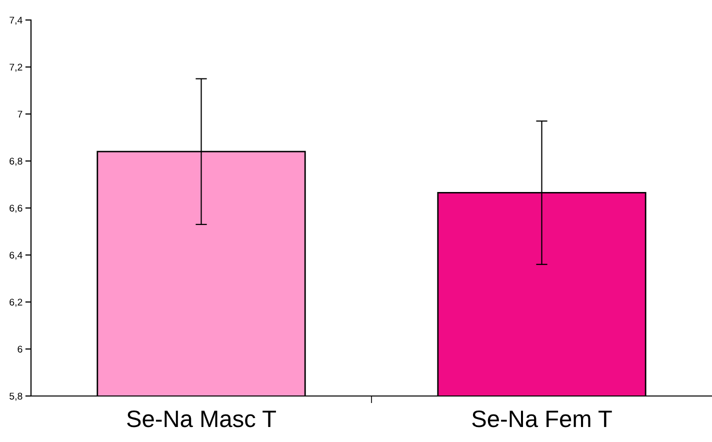 The height and width of the screenshot is (442, 712). What do you see at coordinates (542, 419) in the screenshot?
I see `x-tick-label: Se-Na Fem T` at bounding box center [542, 419].